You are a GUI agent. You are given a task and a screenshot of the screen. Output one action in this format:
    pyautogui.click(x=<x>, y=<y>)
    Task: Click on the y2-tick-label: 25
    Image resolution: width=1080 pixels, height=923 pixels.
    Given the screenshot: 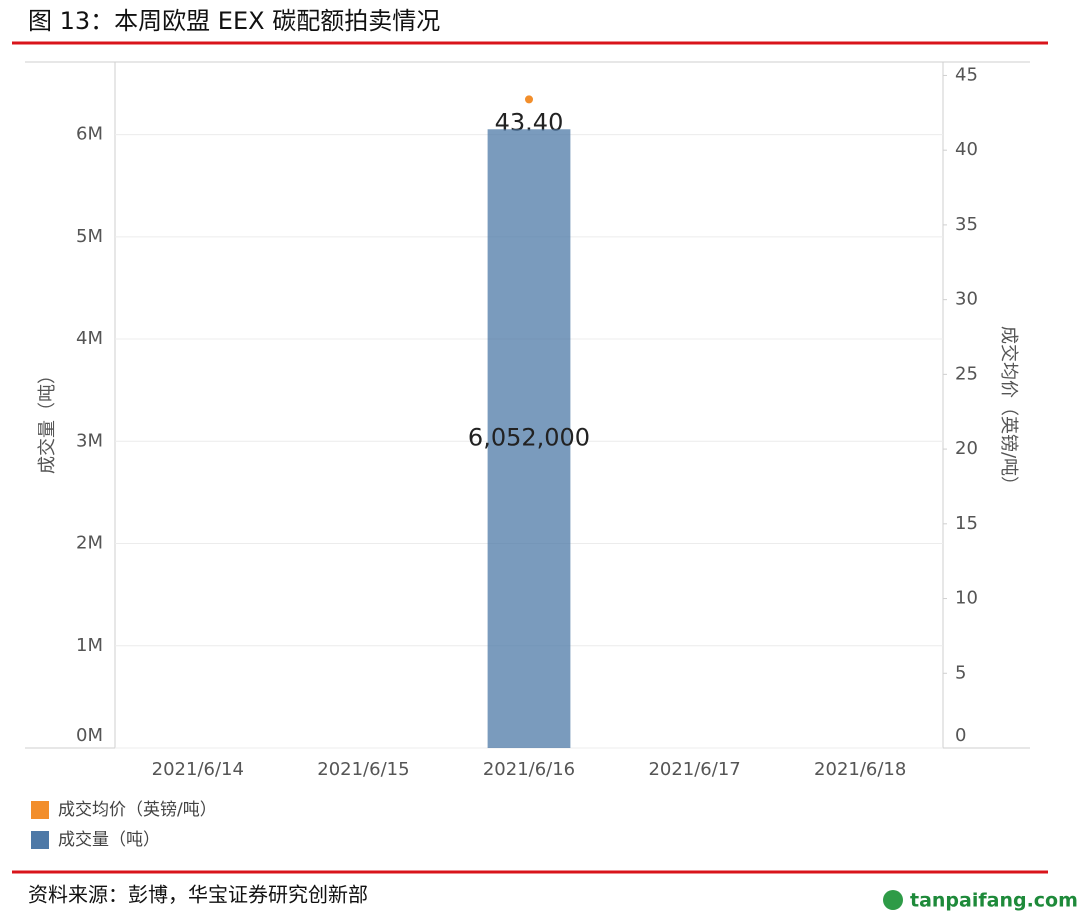 What is the action you would take?
    pyautogui.click(x=966, y=373)
    